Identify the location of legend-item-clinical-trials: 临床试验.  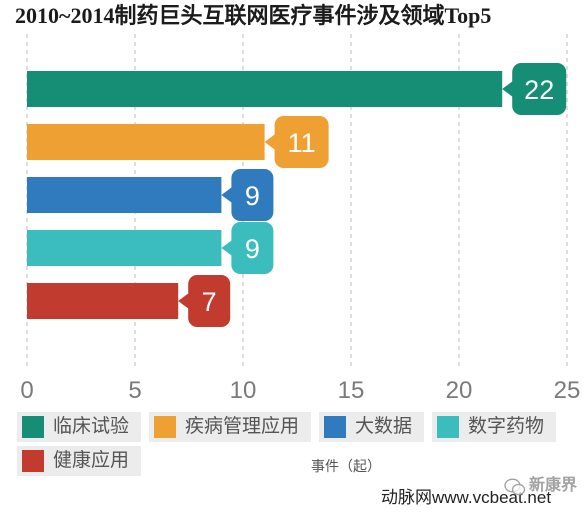
(79, 427).